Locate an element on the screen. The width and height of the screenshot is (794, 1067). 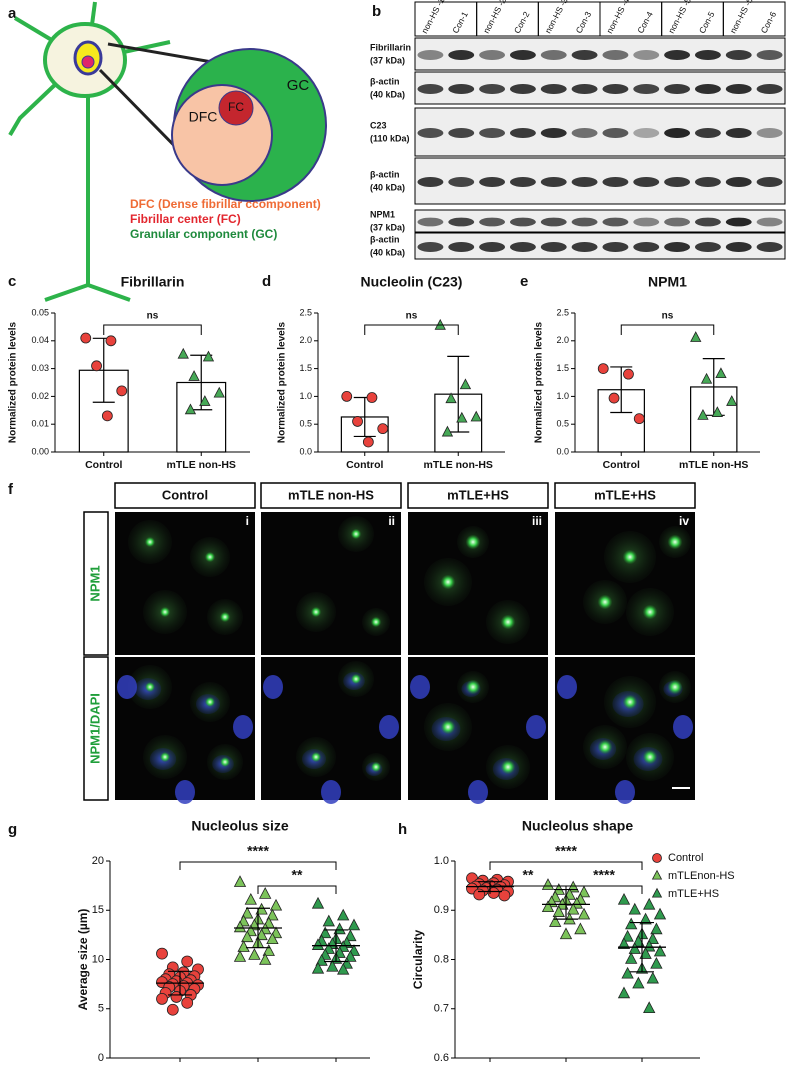
blot-size: (40 kDa) is located at coordinates (387, 187).